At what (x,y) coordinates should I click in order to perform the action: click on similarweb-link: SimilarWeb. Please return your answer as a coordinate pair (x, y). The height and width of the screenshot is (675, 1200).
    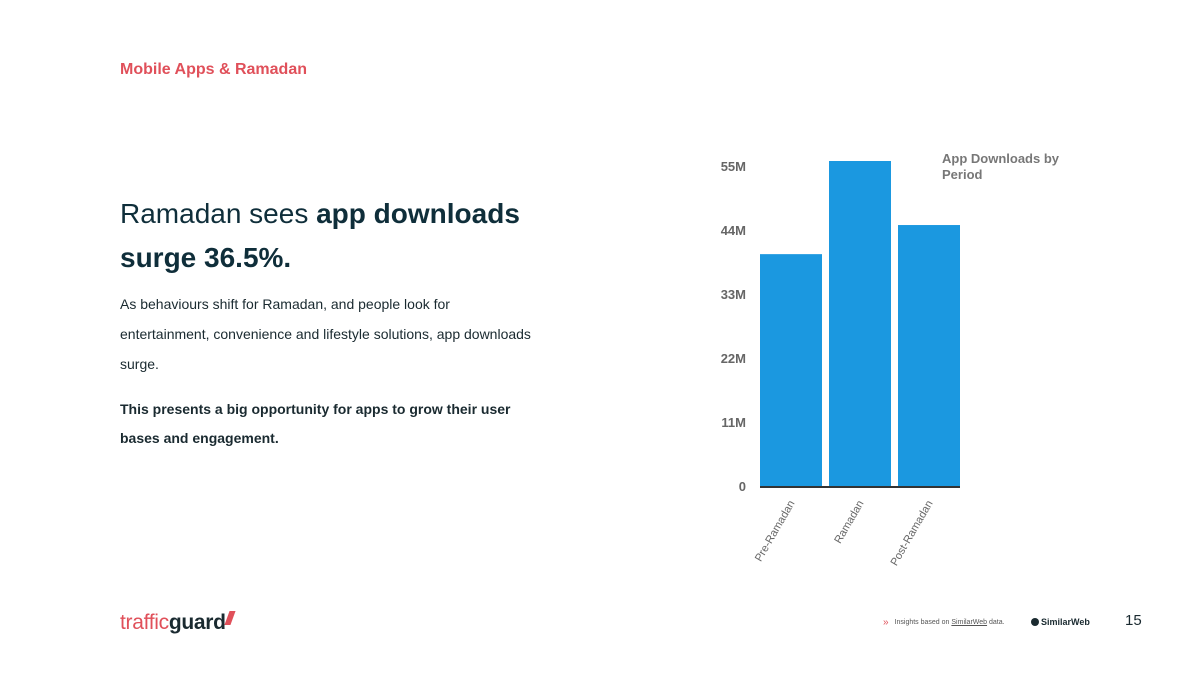
    Looking at the image, I should click on (969, 622).